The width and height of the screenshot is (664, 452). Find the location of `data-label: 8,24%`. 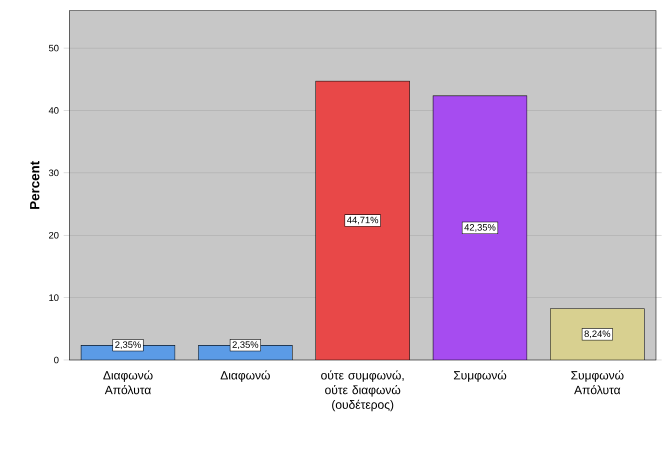

data-label: 8,24% is located at coordinates (597, 334).